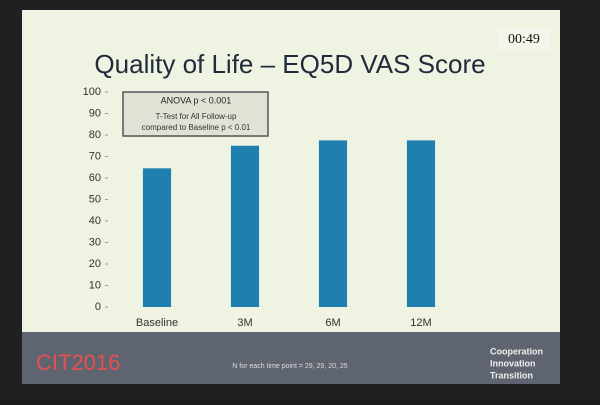  Describe the element at coordinates (95, 113) in the screenshot. I see `y-tick-label: 90` at that location.